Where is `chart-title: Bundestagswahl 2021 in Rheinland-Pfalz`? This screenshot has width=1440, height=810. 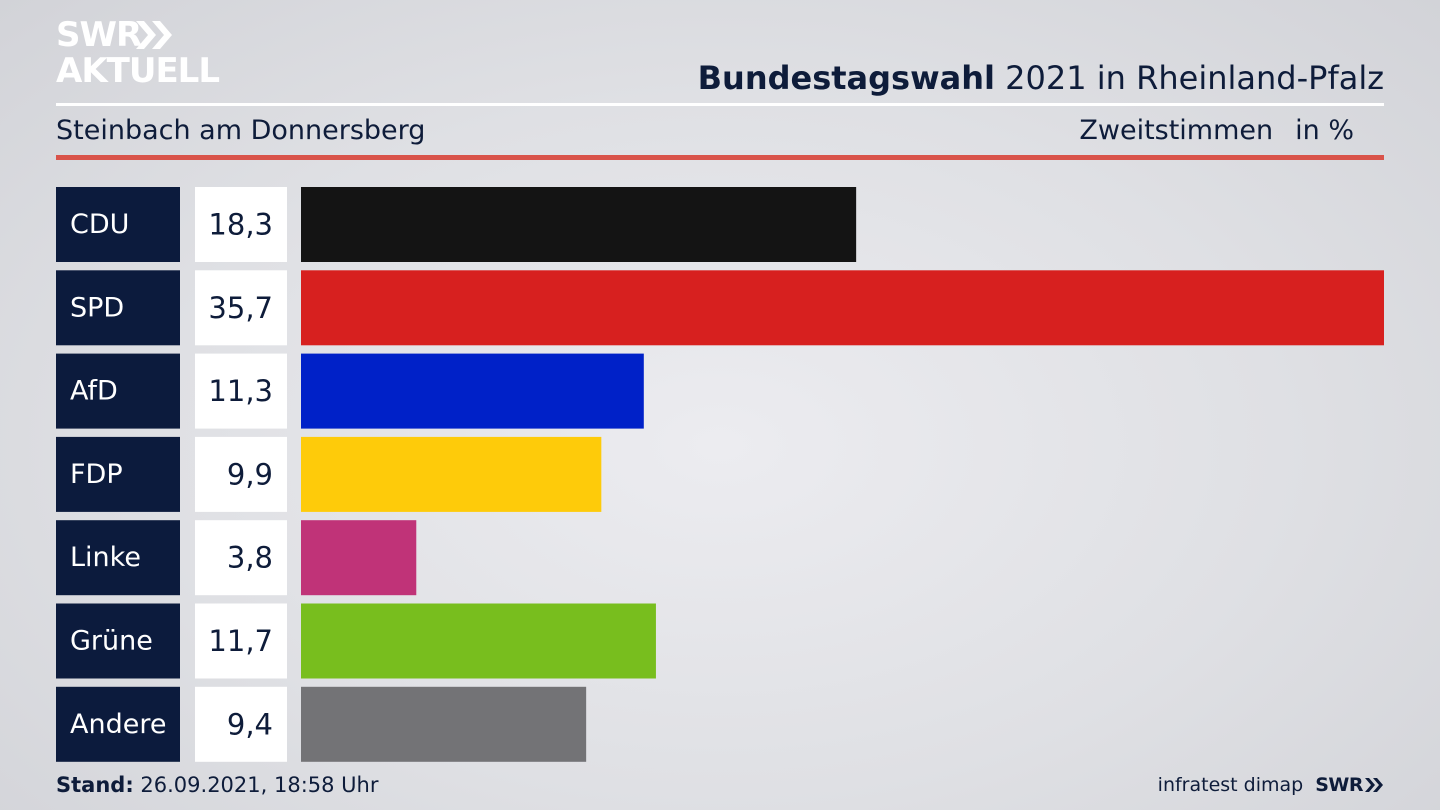
chart-title: Bundestagswahl 2021 in Rheinland-Pfalz is located at coordinates (1041, 78).